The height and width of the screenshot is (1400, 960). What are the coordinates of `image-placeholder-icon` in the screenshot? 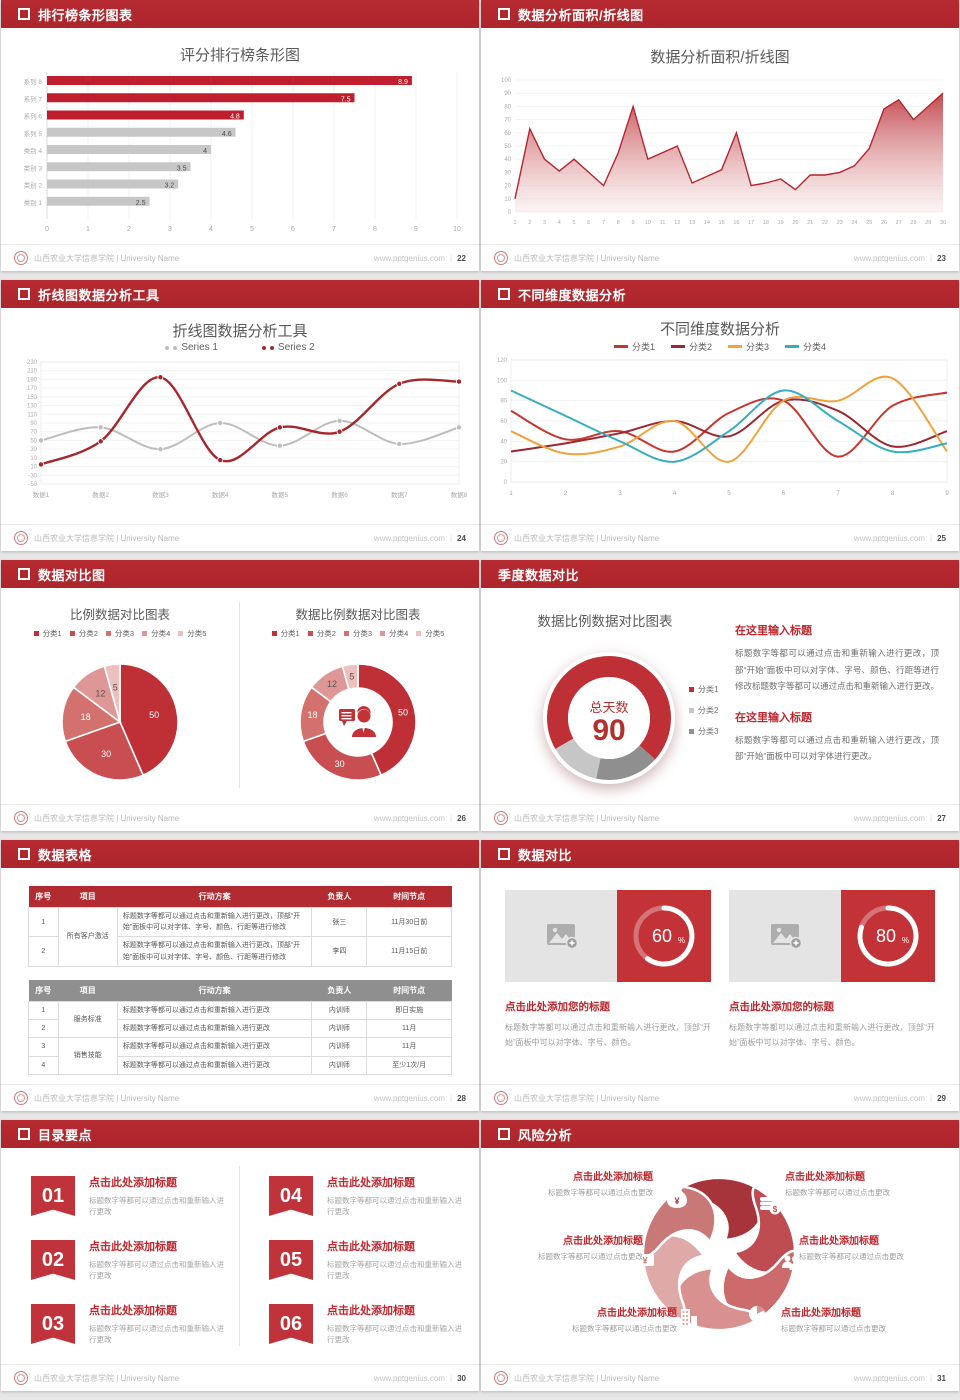 It's located at (563, 937).